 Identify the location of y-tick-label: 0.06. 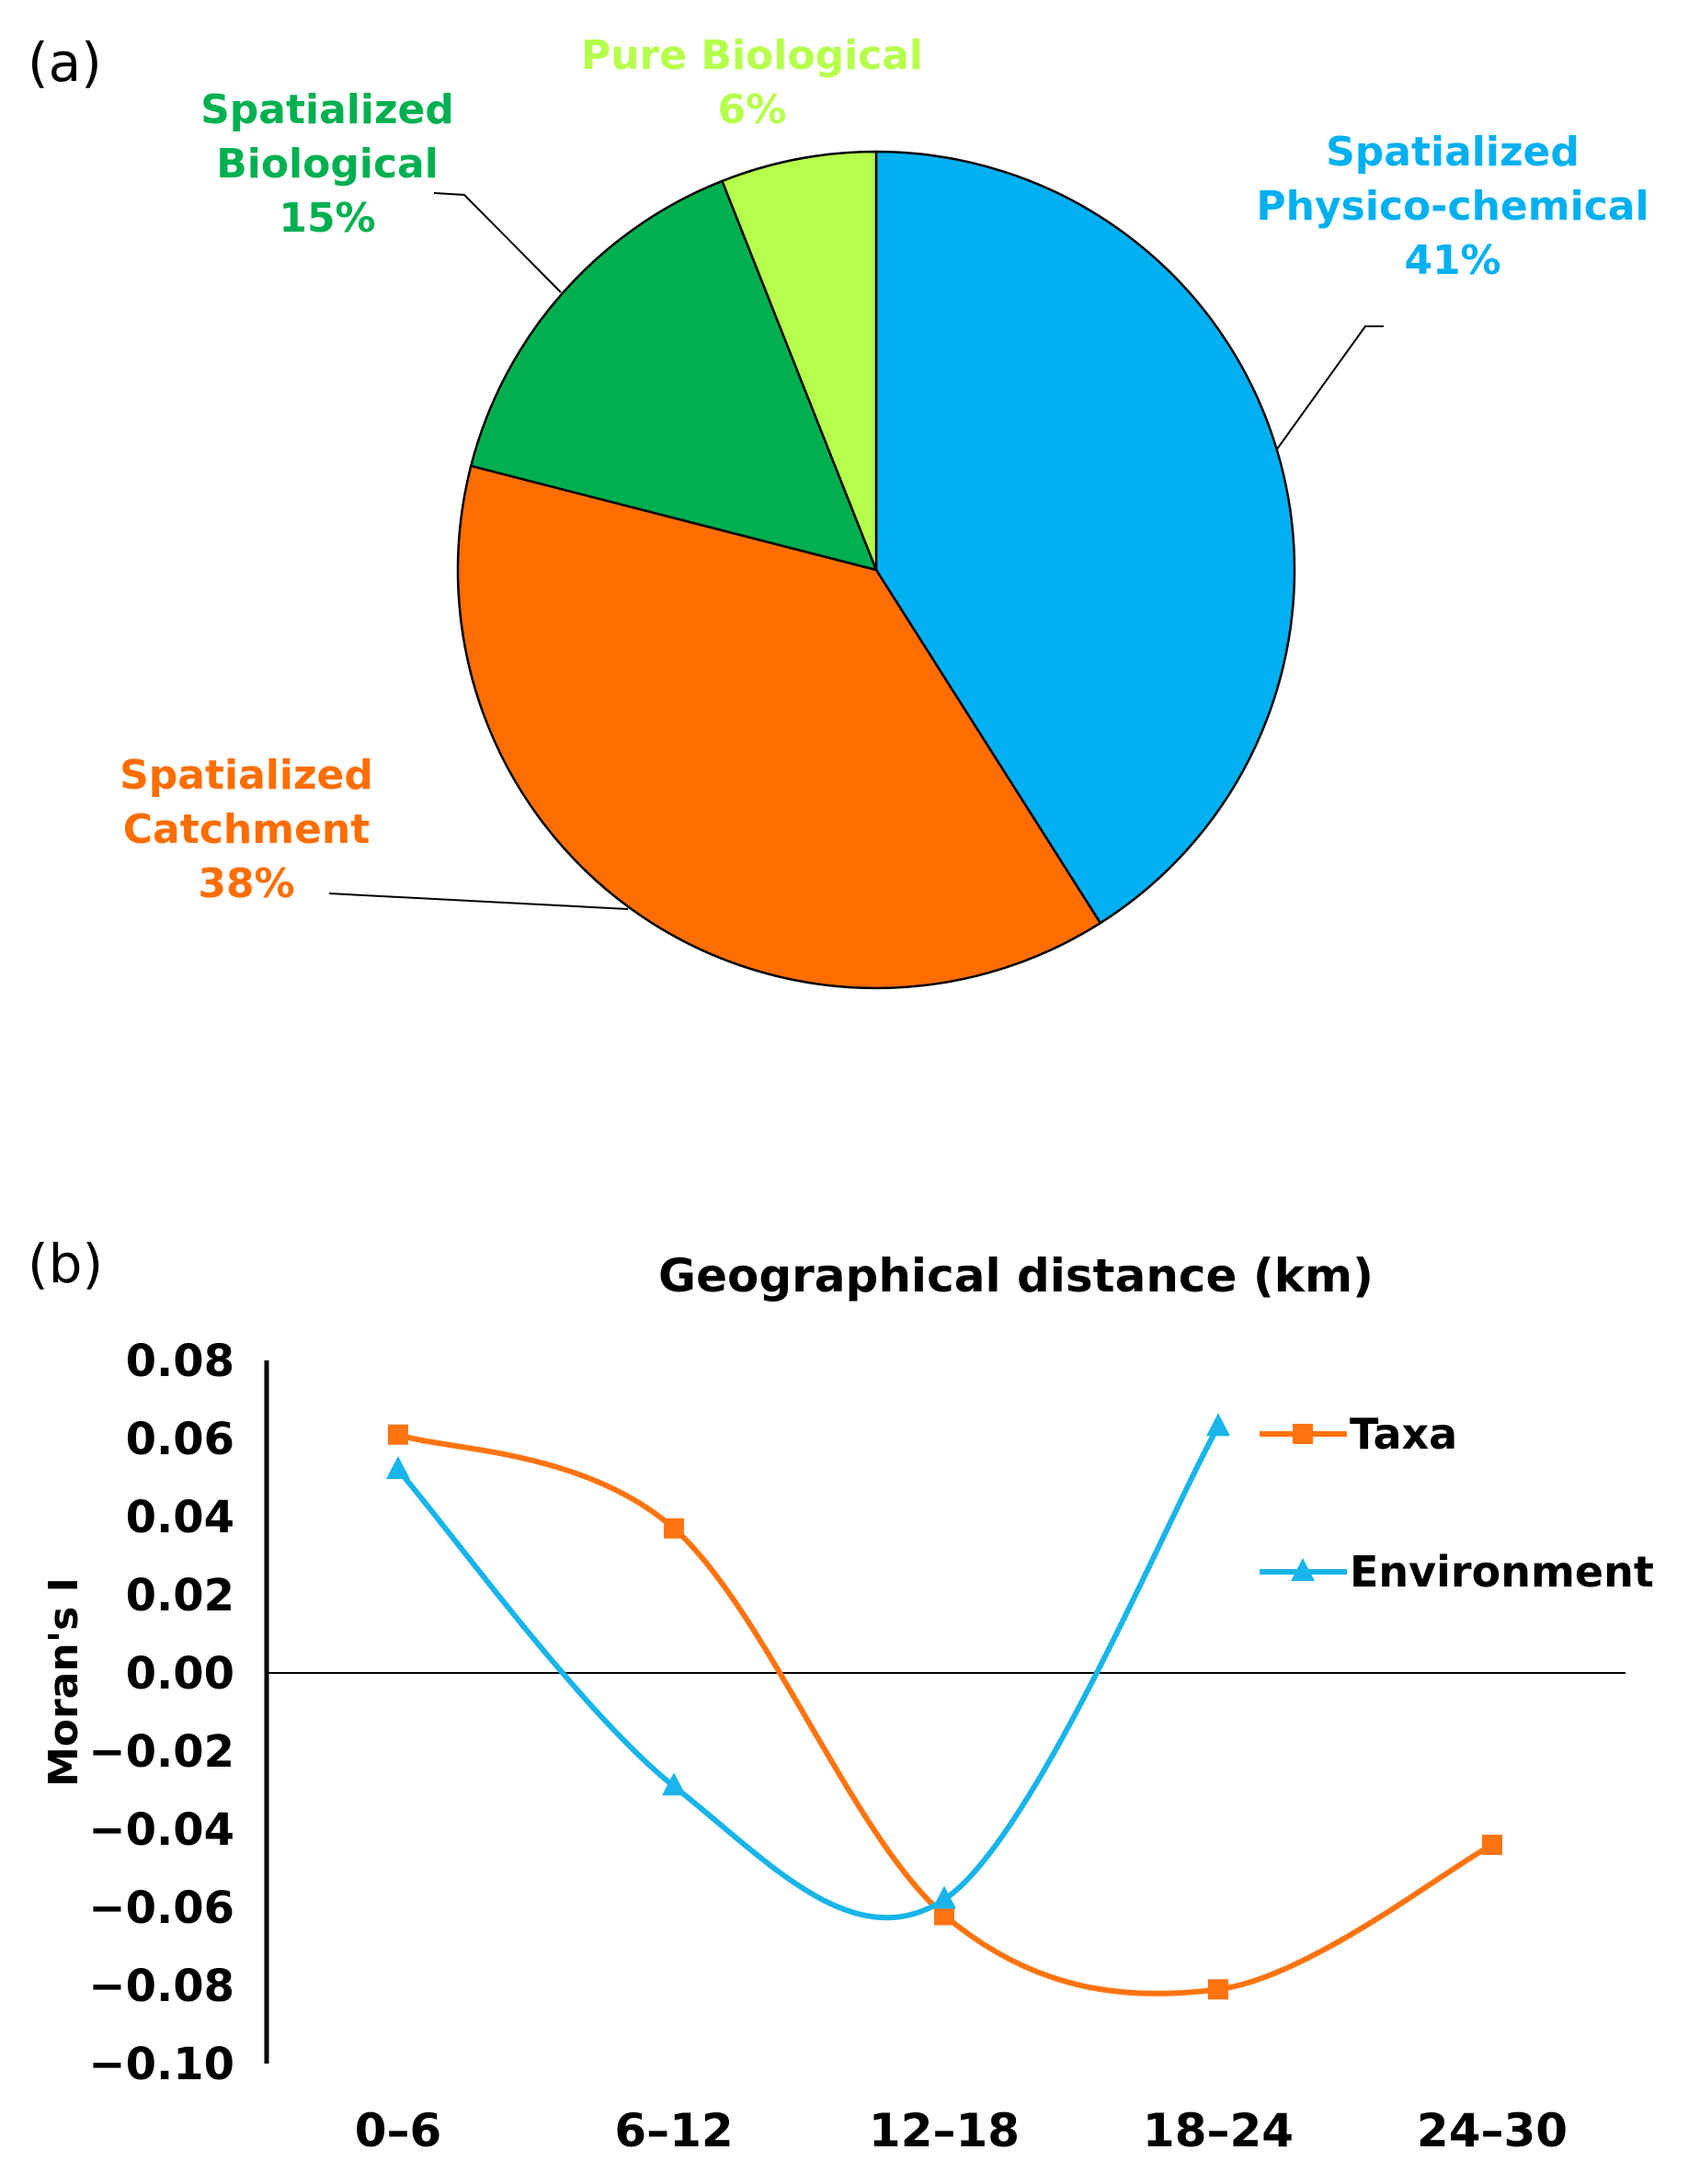
(180, 1439).